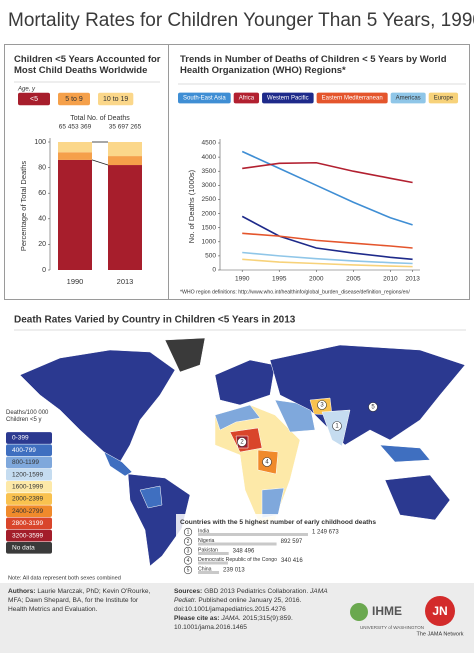  Describe the element at coordinates (42, 219) in the screenshot. I see `y-tick-label: 40` at that location.